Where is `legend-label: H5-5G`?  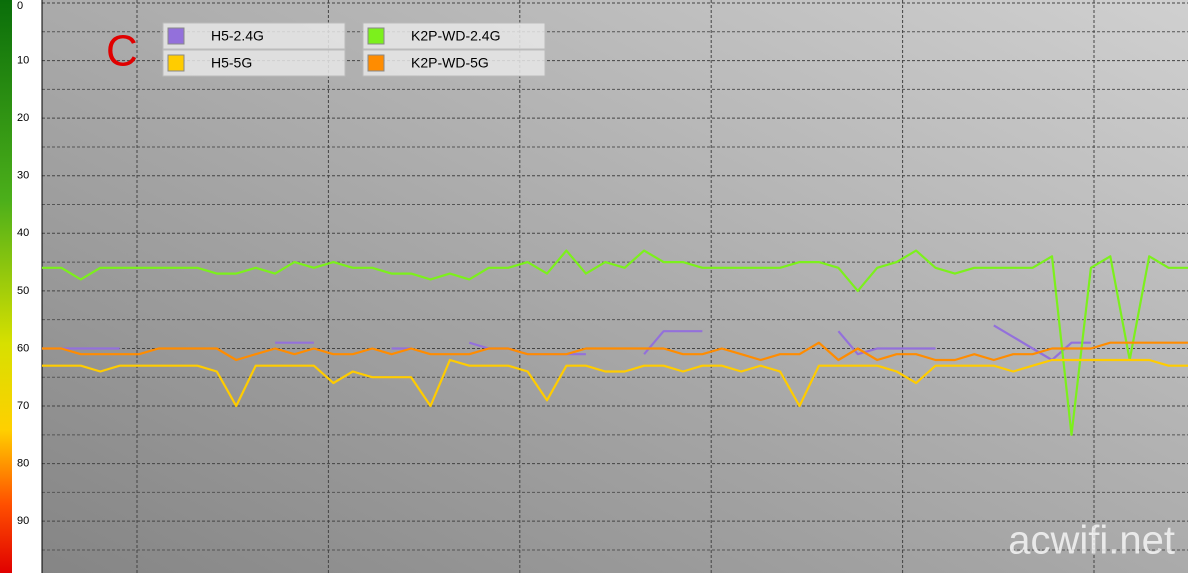 legend-label: H5-5G is located at coordinates (231, 63).